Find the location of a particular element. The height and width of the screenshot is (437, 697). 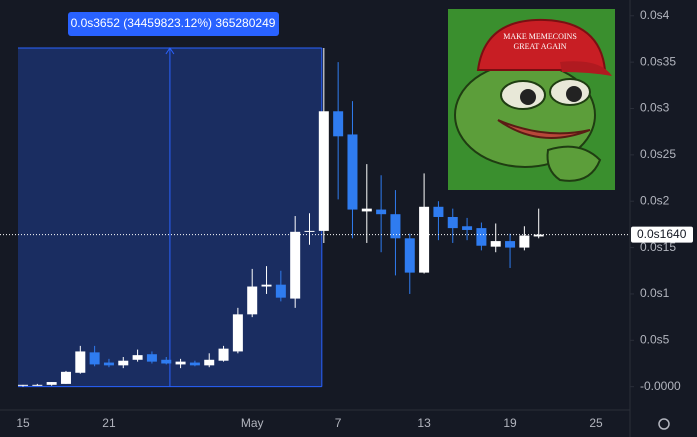

y-tick-label: 0.0s5 is located at coordinates (655, 339).